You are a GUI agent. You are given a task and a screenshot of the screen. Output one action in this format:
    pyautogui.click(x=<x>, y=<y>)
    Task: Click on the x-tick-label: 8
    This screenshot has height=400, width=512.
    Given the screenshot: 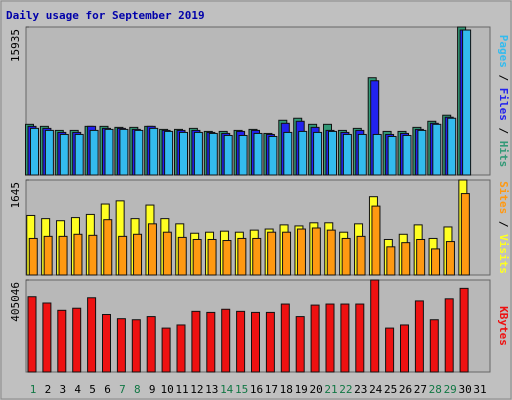 What is the action you would take?
    pyautogui.click(x=137, y=389)
    